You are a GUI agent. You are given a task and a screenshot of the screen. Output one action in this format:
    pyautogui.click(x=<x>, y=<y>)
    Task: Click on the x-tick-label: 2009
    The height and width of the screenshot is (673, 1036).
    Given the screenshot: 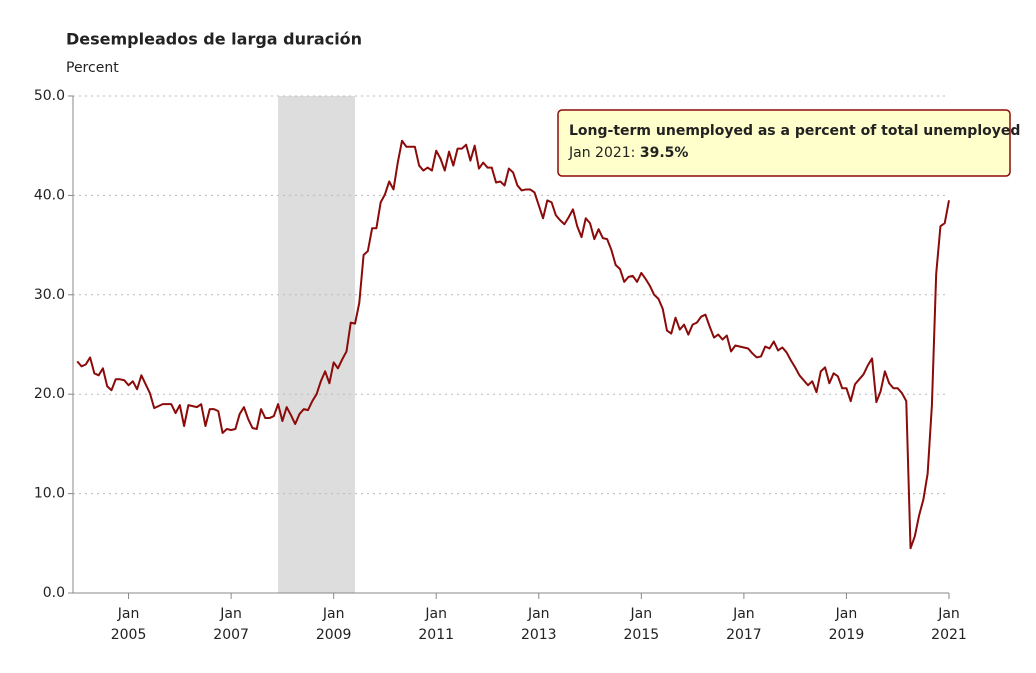 What is the action you would take?
    pyautogui.click(x=334, y=635)
    